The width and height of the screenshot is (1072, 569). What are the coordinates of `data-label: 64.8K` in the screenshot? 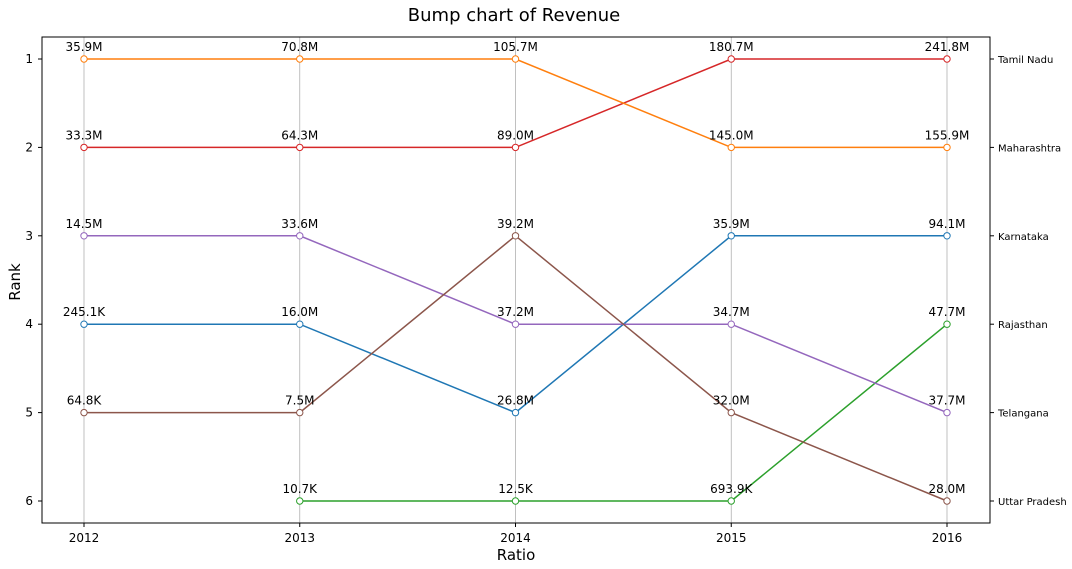 It's located at (85, 401).